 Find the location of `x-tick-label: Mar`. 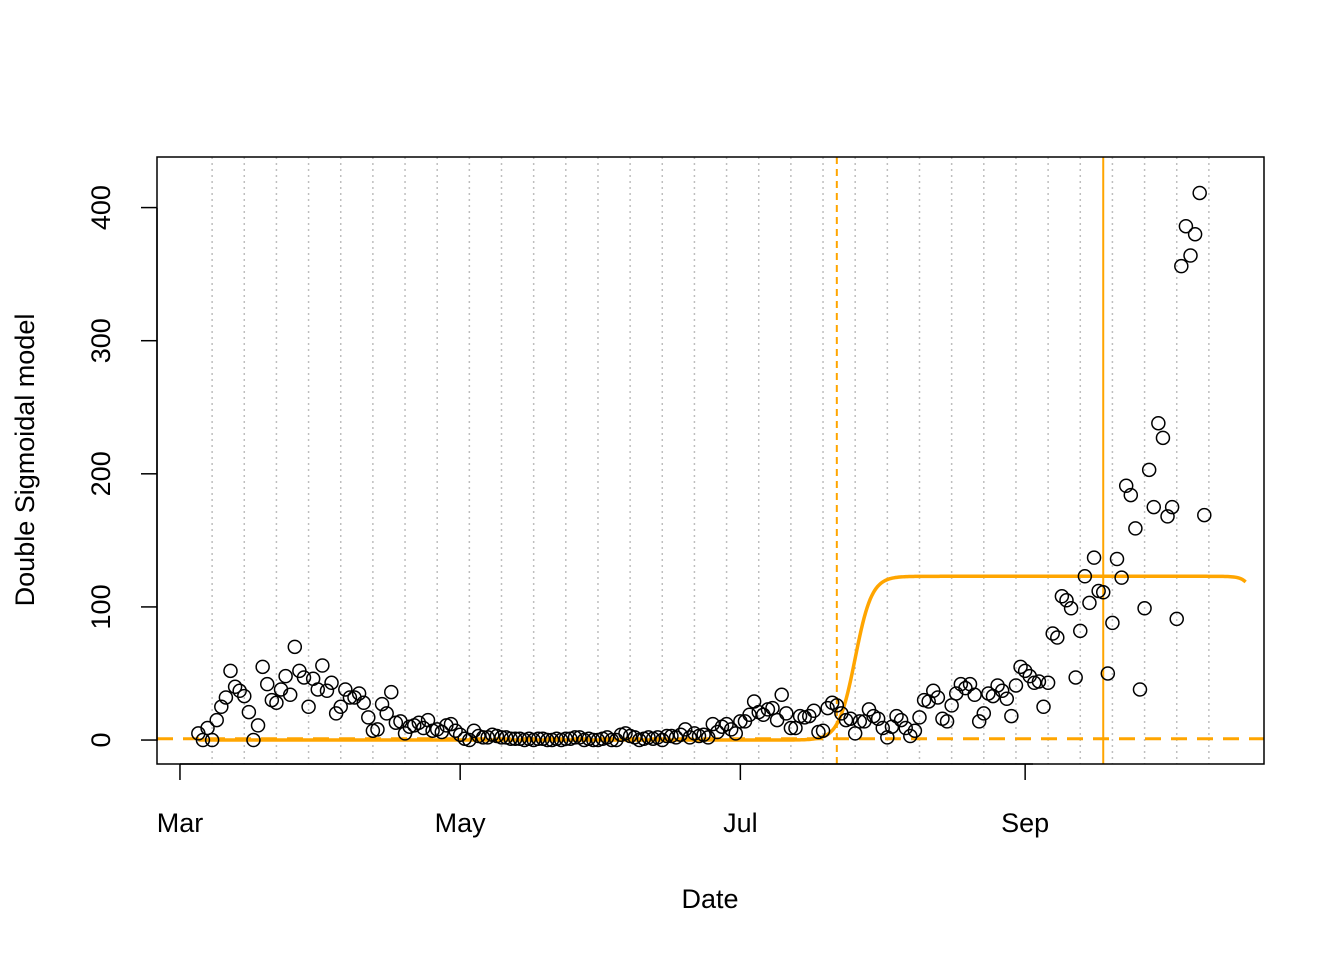

x-tick-label: Mar is located at coordinates (180, 823).